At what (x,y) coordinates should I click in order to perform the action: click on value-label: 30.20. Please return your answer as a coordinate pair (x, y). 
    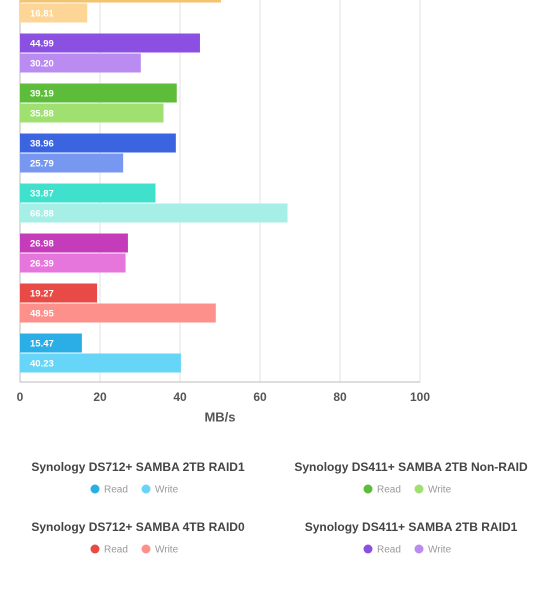
    Looking at the image, I should click on (42, 64).